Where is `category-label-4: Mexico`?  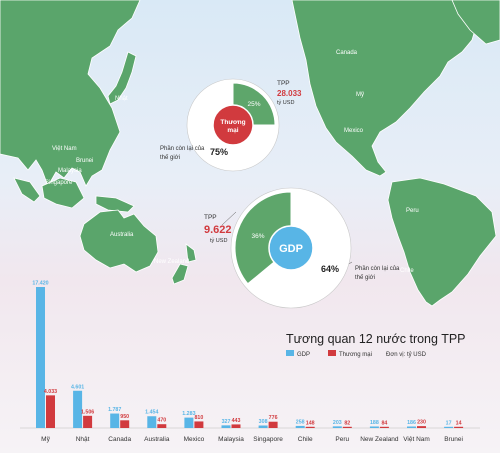 category-label-4: Mexico is located at coordinates (194, 439).